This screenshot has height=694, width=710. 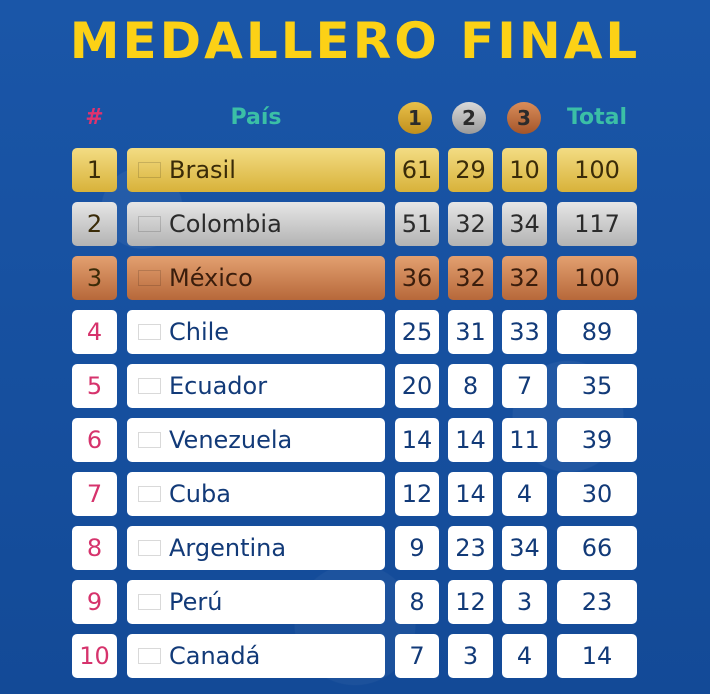 What do you see at coordinates (94, 117) in the screenshot?
I see `rank-header: #` at bounding box center [94, 117].